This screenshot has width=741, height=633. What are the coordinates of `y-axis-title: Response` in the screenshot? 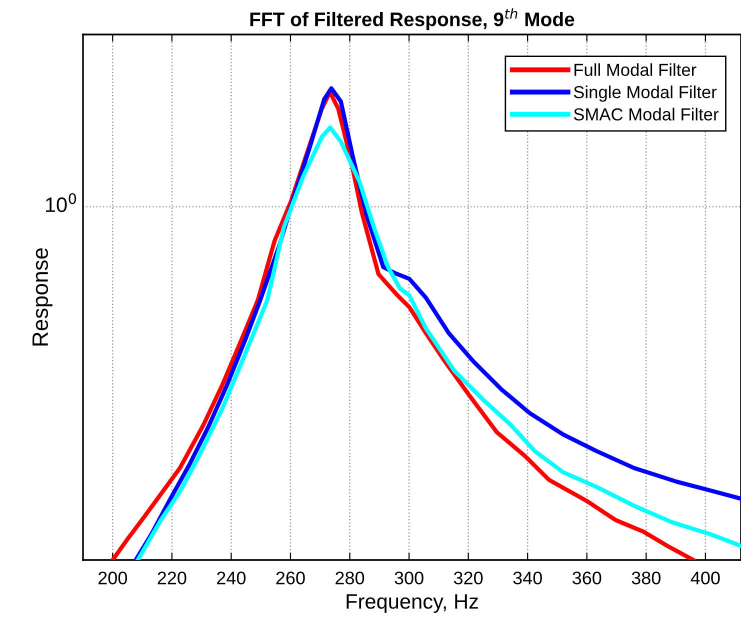 It's located at (42, 297).